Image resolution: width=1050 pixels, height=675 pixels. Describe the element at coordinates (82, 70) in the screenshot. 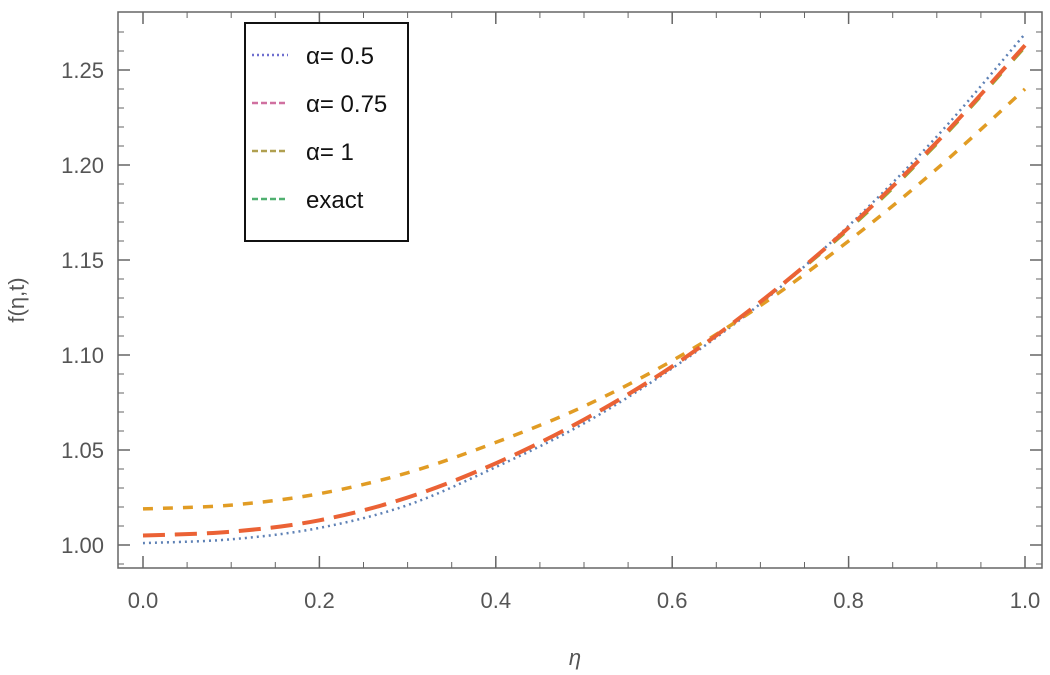

I see `y-tick-label: 1.25` at that location.